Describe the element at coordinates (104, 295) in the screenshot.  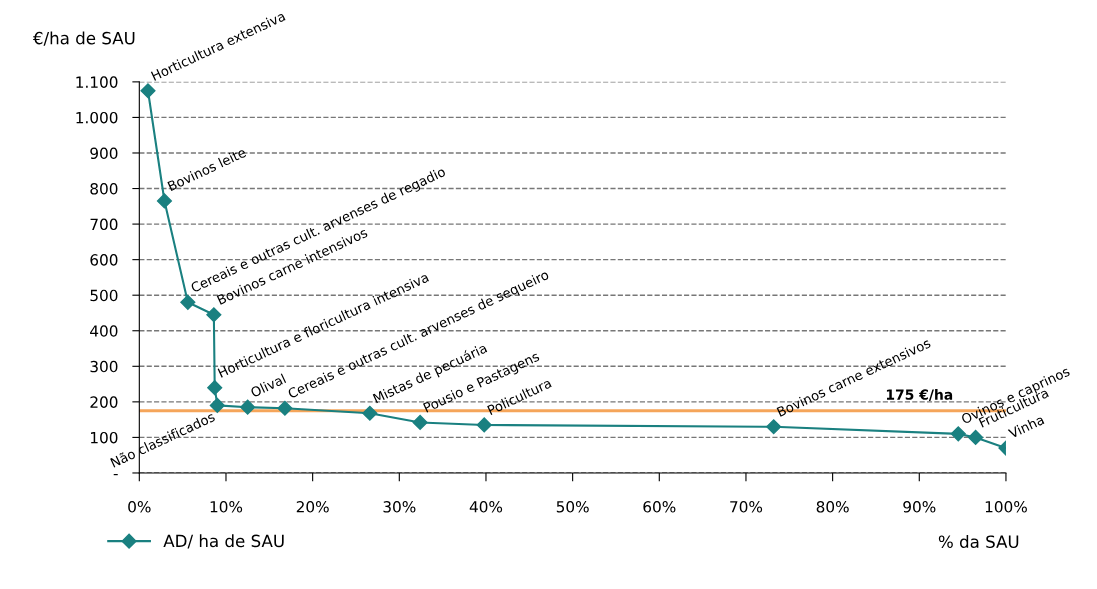
I see `y-tick-label: 500` at that location.